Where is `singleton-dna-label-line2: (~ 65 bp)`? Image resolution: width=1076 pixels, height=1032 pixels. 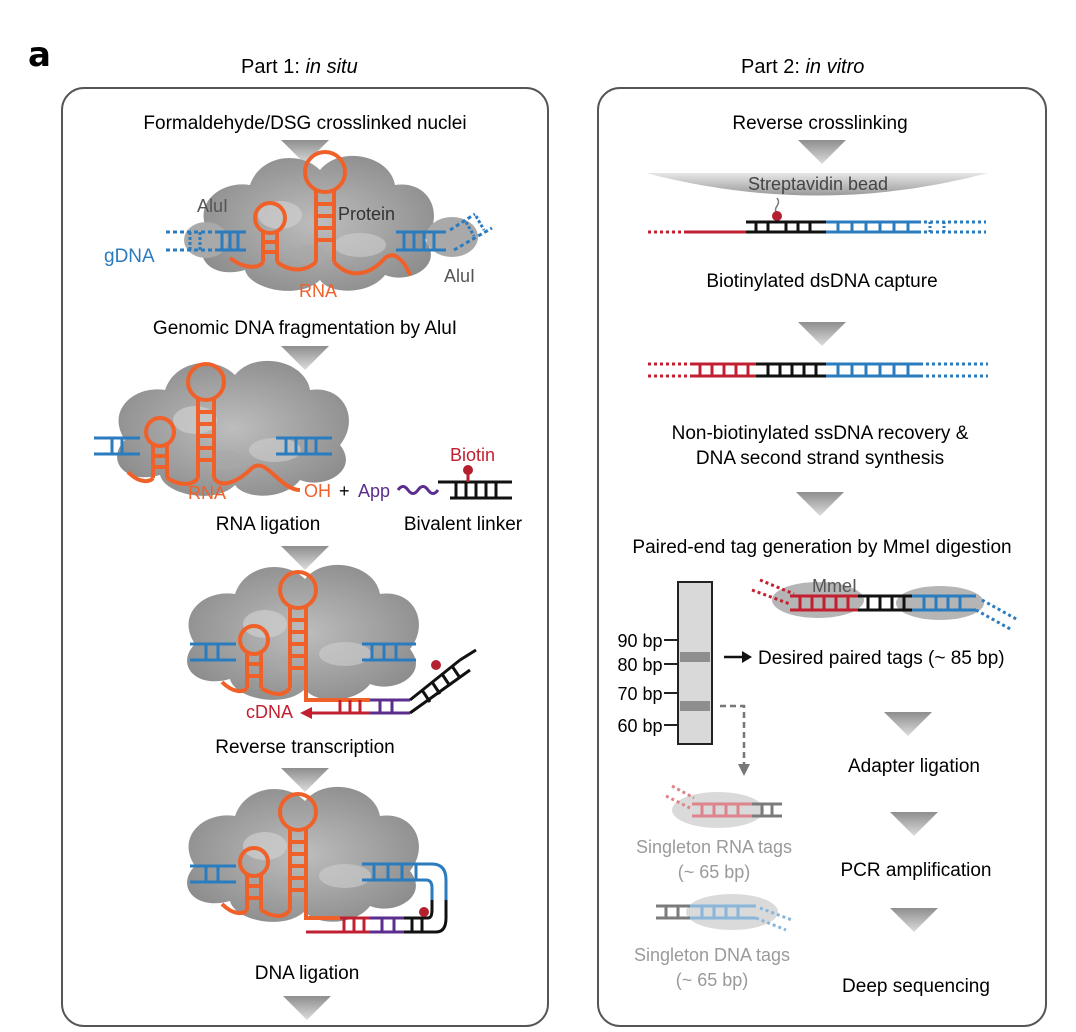
singleton-dna-label-line2: (~ 65 bp) is located at coordinates (712, 980).